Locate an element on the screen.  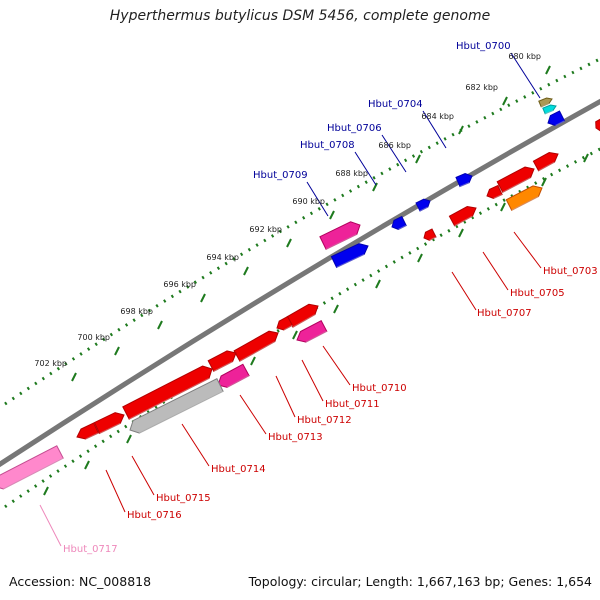
tick-label: 698 kbp is located at coordinates (136, 311).